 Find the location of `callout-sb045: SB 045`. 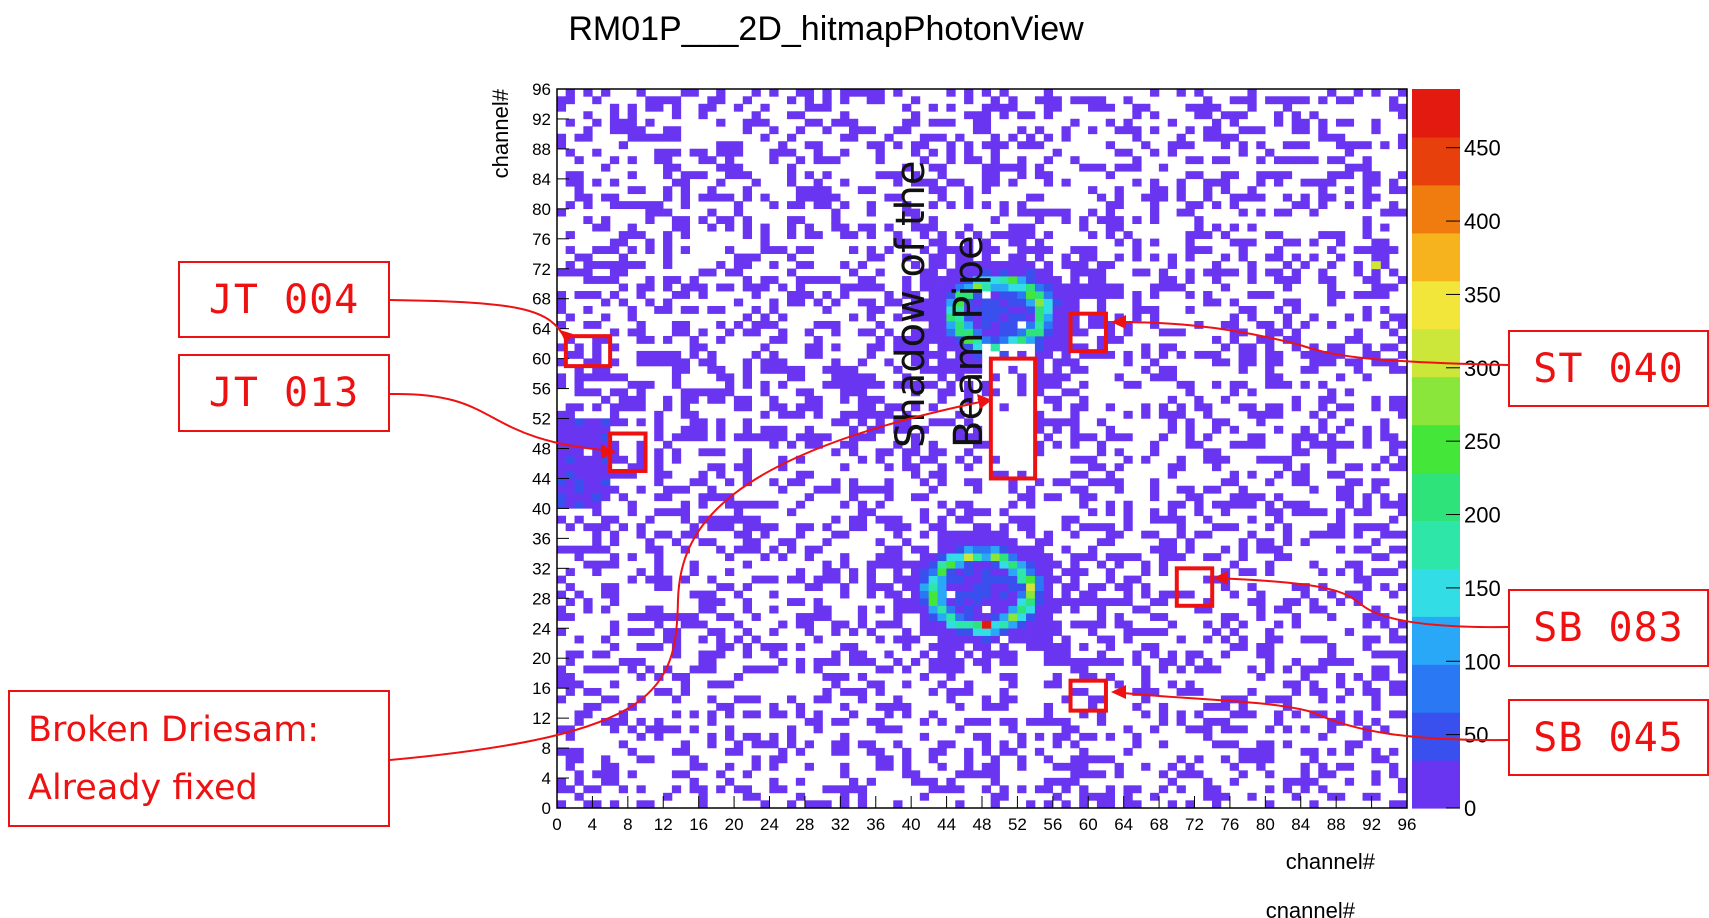

callout-sb045: SB 045 is located at coordinates (1608, 737).